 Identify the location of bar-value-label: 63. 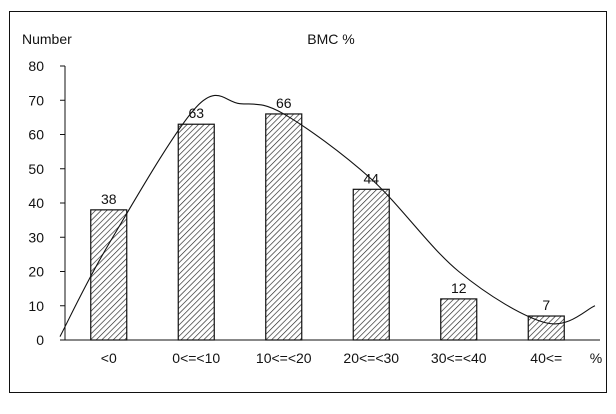
(196, 113).